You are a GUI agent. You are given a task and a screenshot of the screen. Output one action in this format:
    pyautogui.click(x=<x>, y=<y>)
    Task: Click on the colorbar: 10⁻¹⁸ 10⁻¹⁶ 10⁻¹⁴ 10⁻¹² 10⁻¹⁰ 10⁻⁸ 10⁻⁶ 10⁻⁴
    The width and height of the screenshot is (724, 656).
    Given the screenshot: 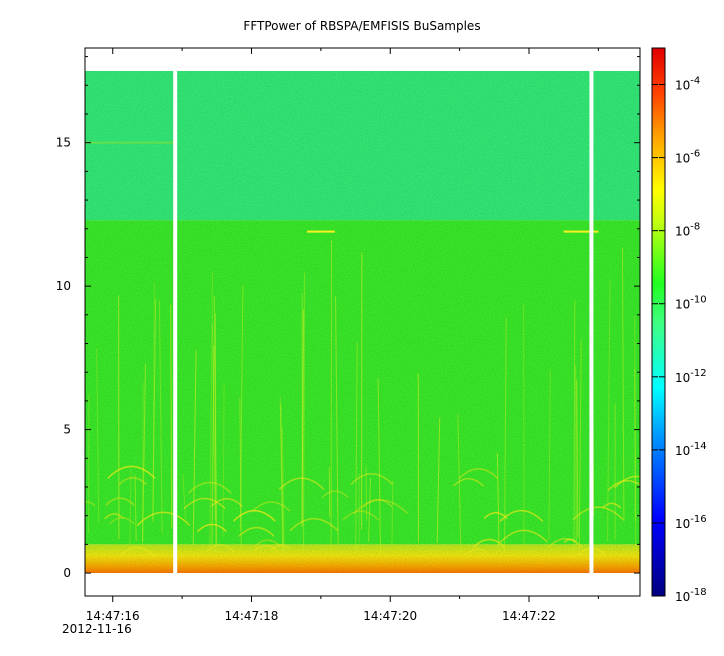 What is the action you would take?
    pyautogui.click(x=679, y=325)
    